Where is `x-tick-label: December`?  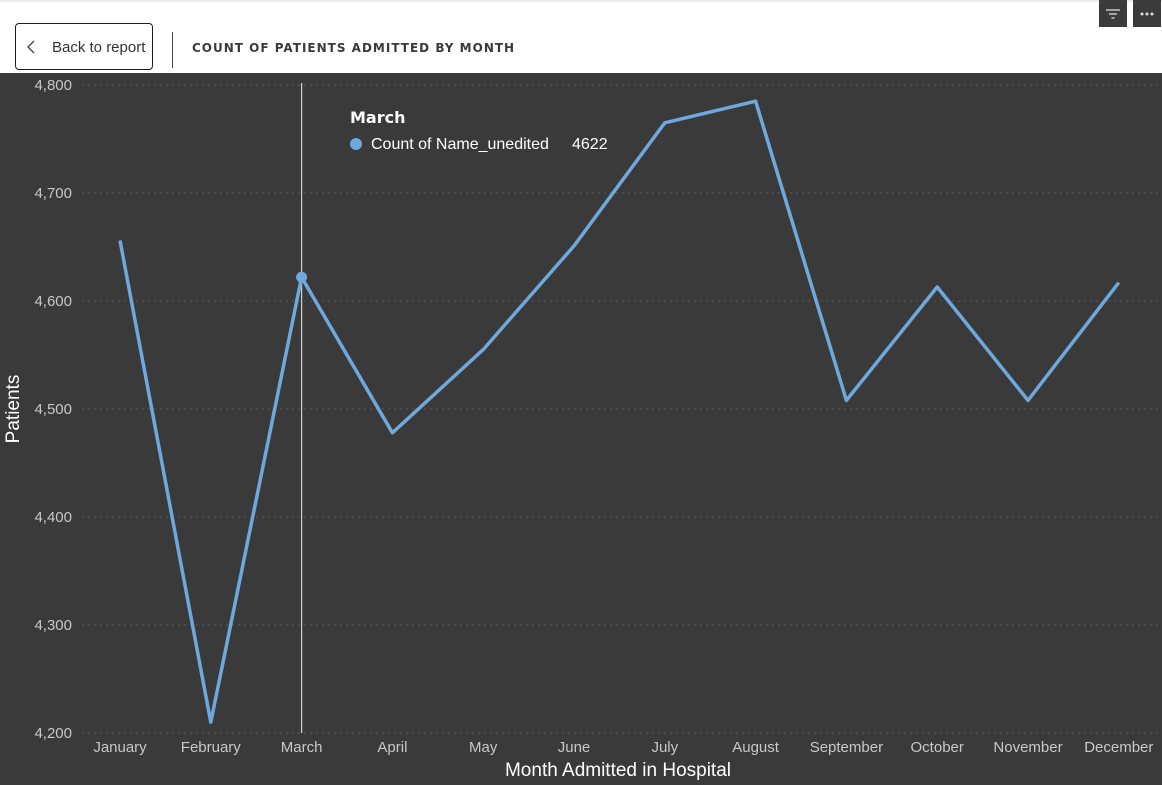 x-tick-label: December is located at coordinates (1118, 747).